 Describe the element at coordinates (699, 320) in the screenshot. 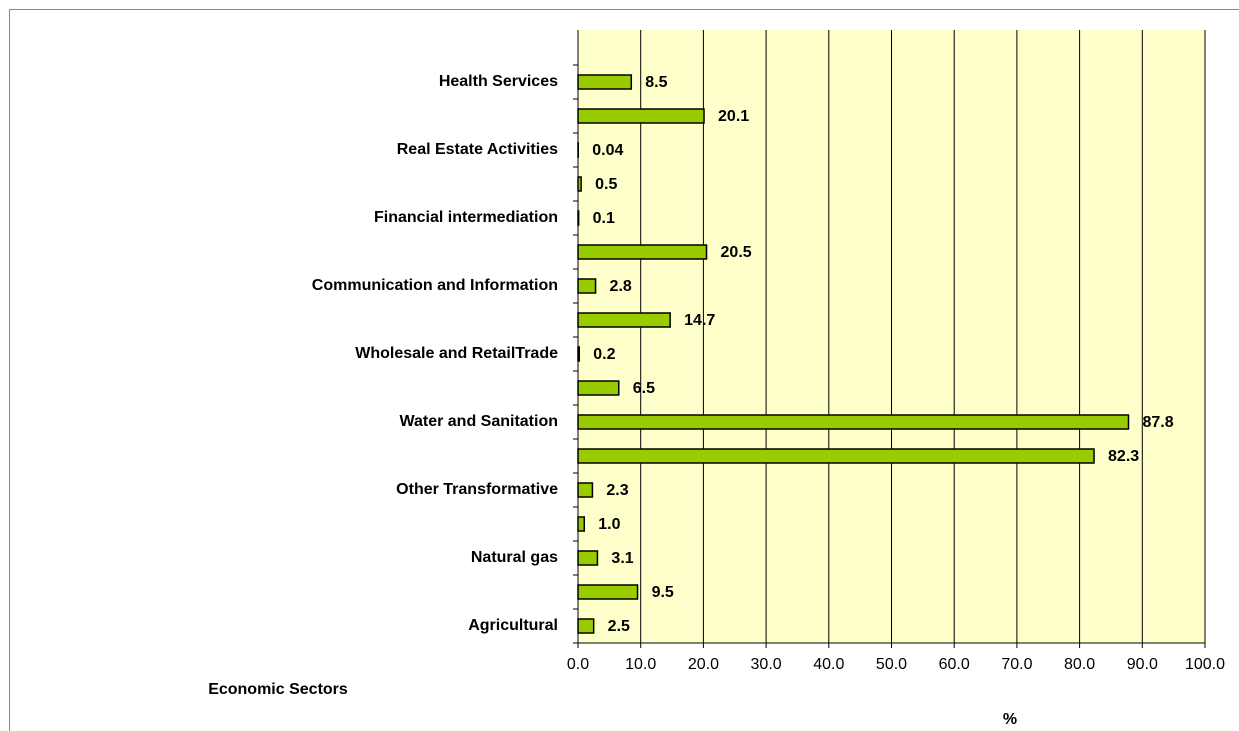

I see `value-label: 14.7` at that location.